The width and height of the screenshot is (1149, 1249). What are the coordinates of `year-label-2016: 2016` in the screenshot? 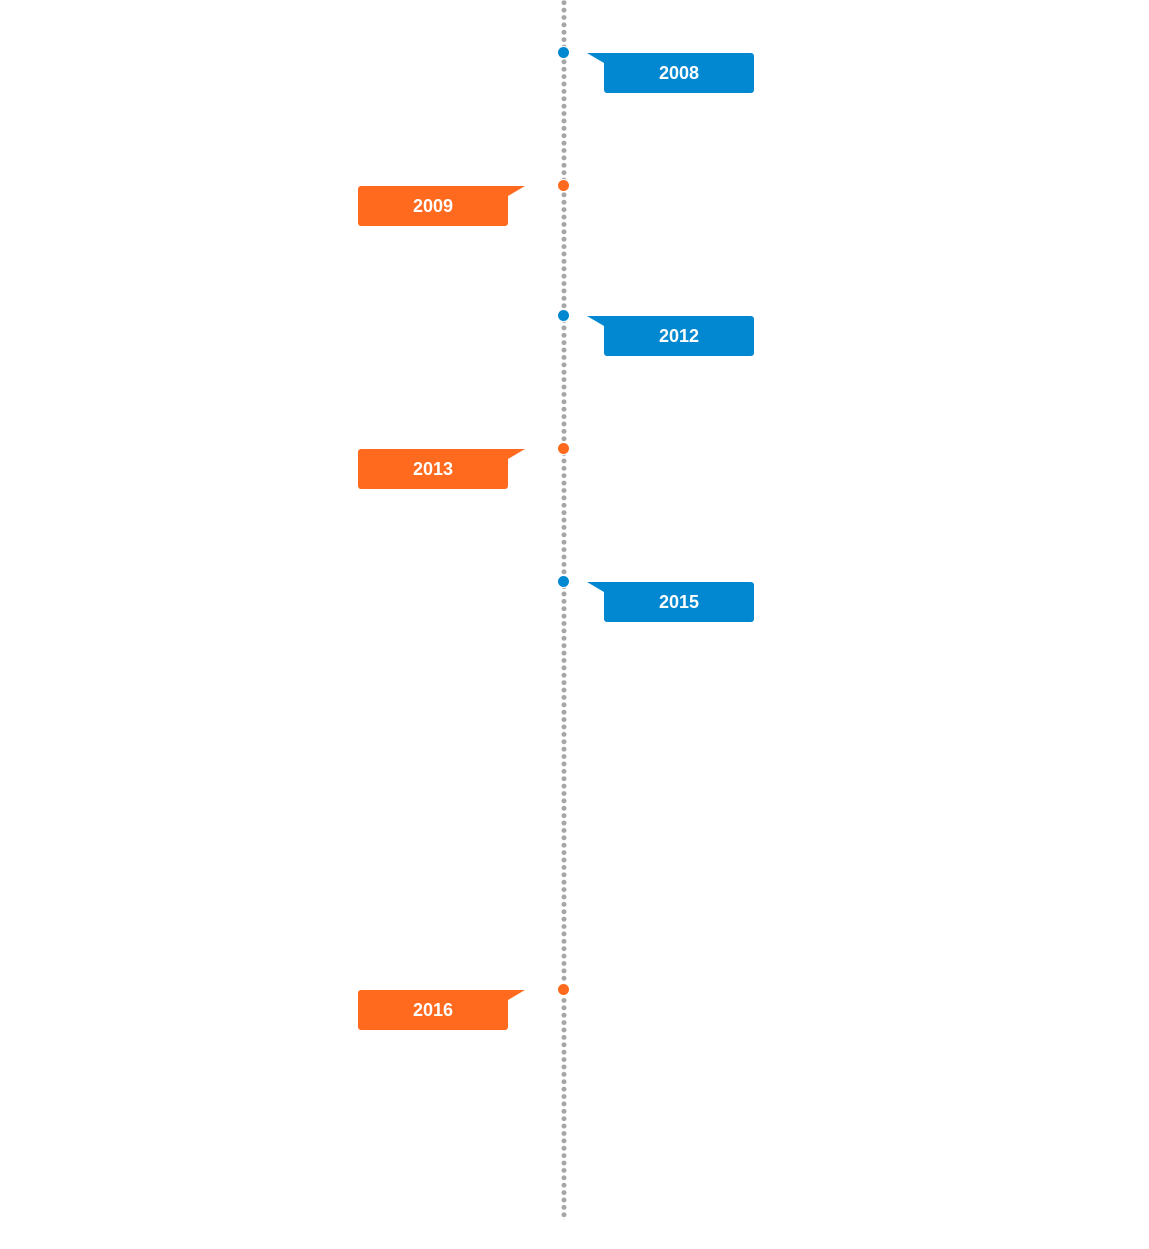 It's located at (441, 1010).